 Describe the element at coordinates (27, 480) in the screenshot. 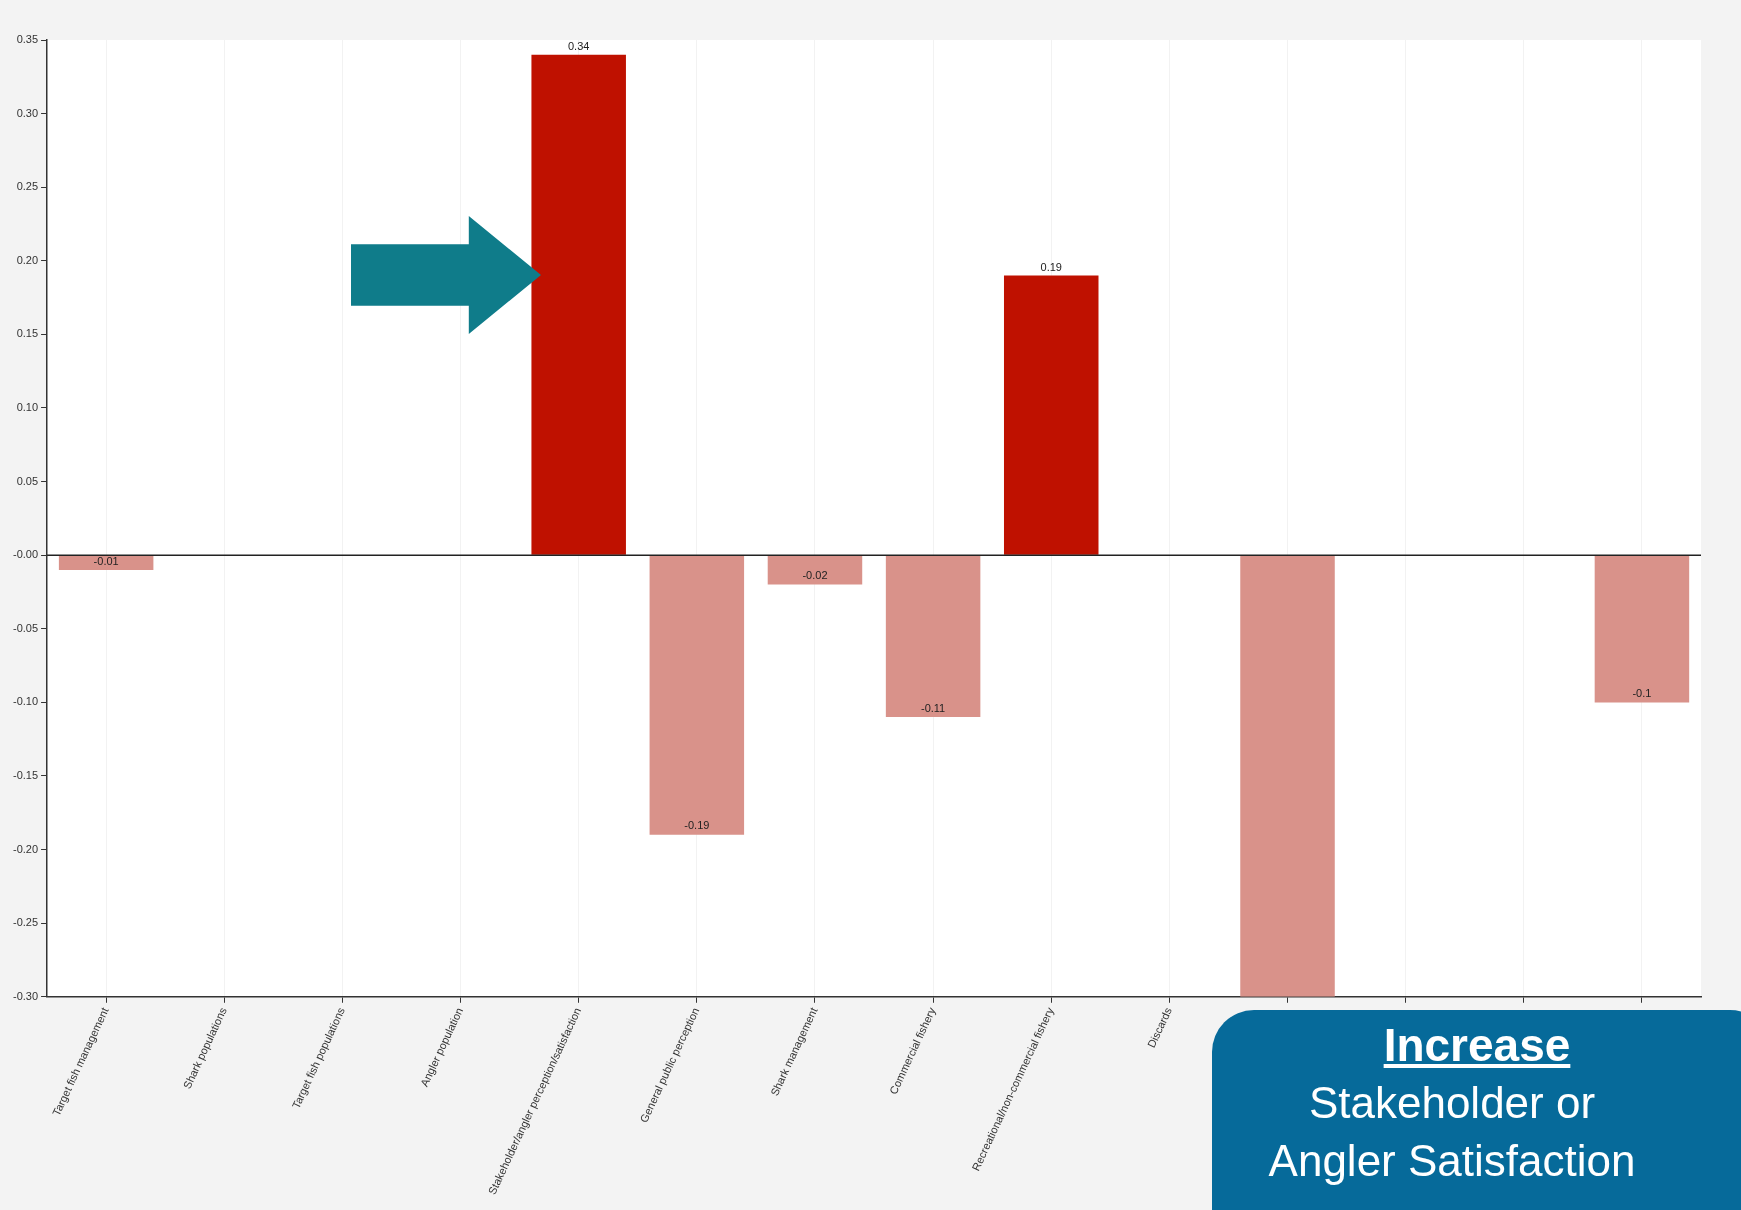

I see `y-tick-label: 0.05` at that location.